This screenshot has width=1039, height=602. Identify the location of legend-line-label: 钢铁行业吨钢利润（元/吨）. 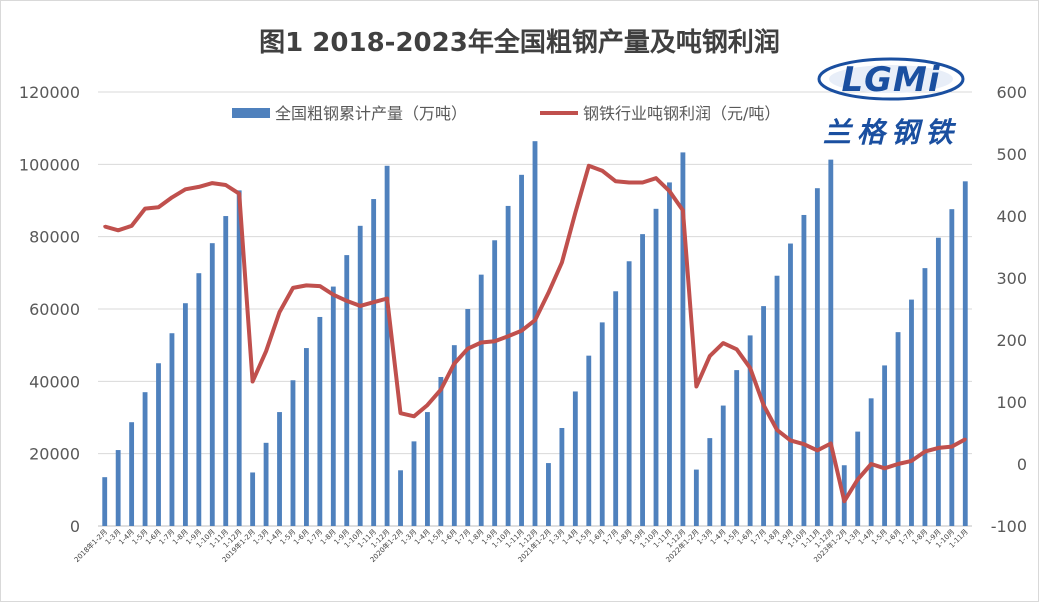
(681, 113).